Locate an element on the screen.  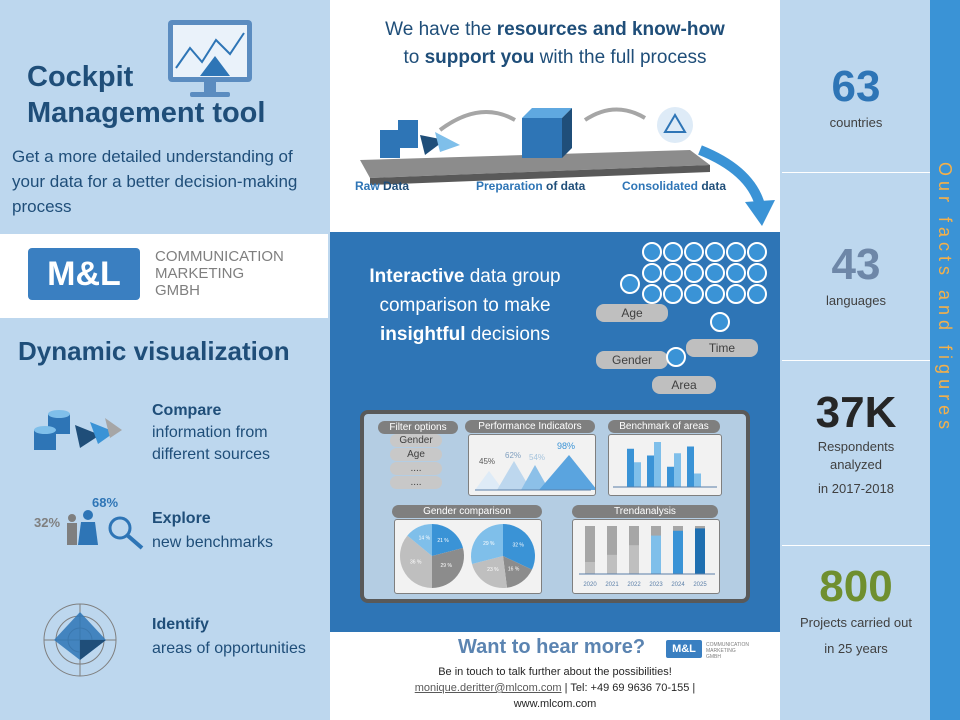
feature-identify-text: areas of opportunities is located at coordinates (229, 648).